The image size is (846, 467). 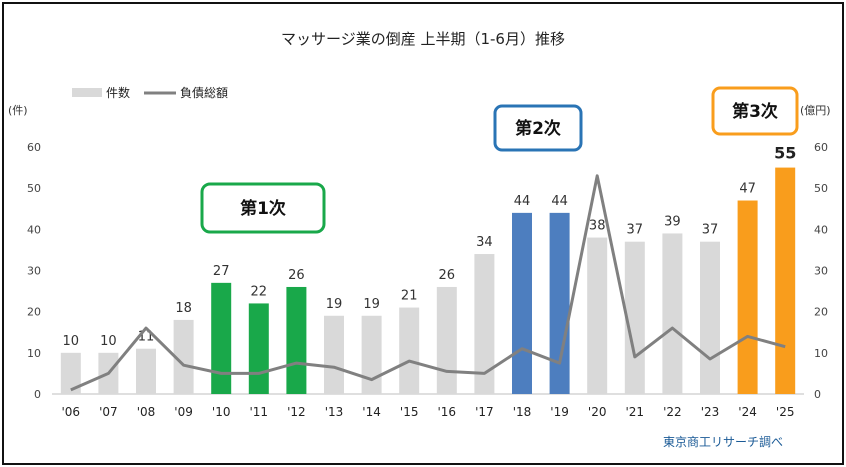 I want to click on x-tick: '09, so click(x=183, y=412).